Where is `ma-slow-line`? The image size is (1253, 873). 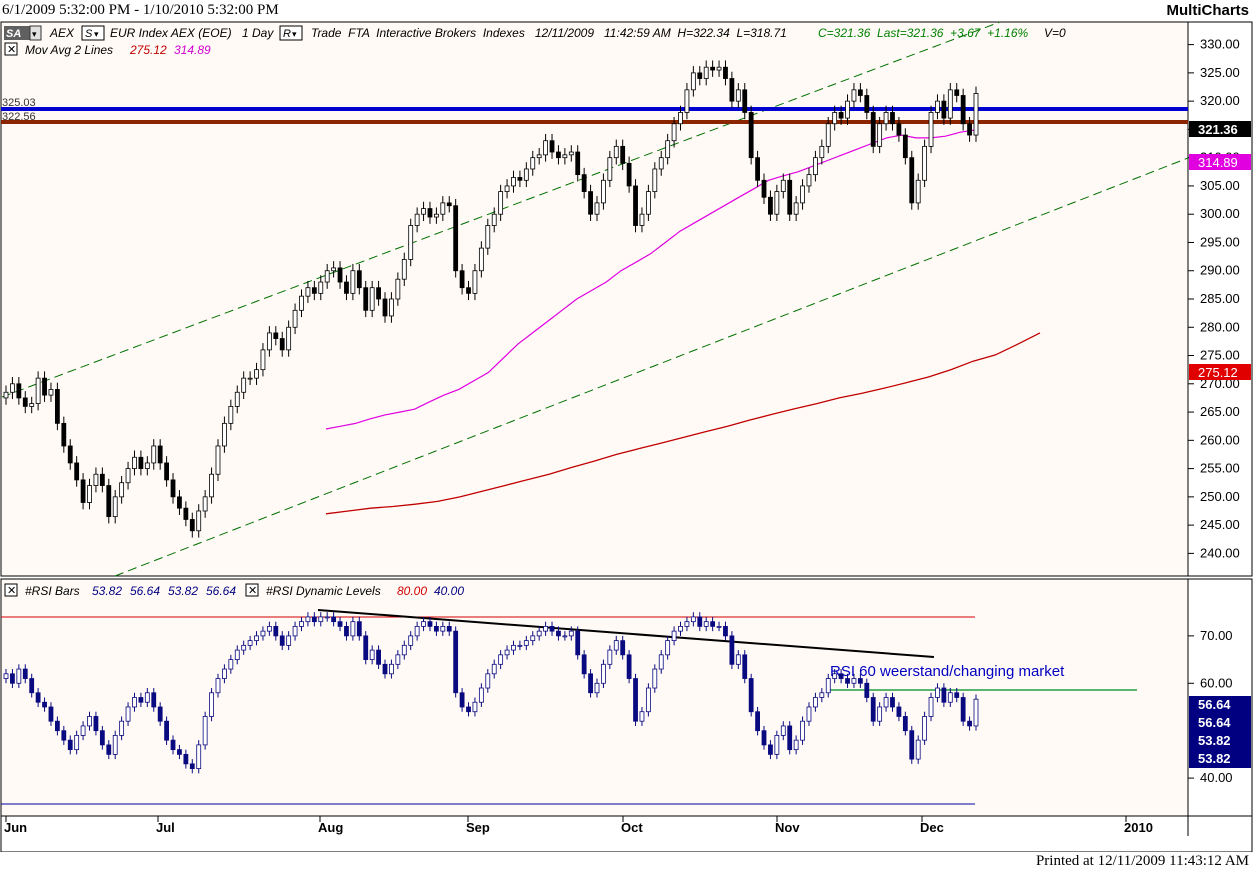 ma-slow-line is located at coordinates (683, 423).